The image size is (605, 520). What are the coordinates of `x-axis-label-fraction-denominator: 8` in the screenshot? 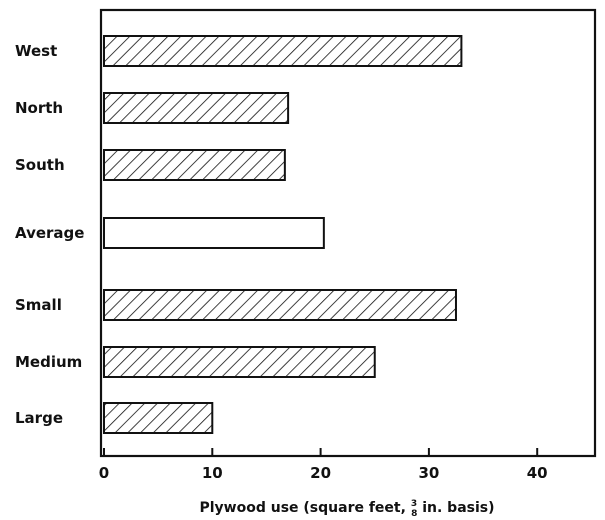 It's located at (414, 514).